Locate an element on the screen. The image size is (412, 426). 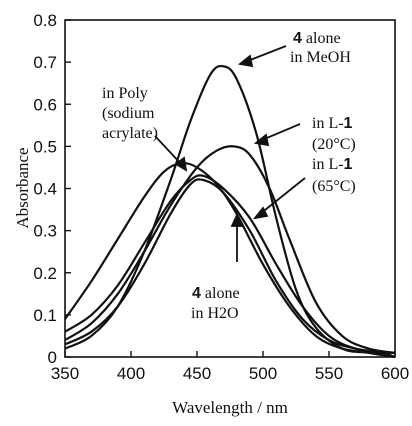
arrow-poly is located at coordinates (169, 151).